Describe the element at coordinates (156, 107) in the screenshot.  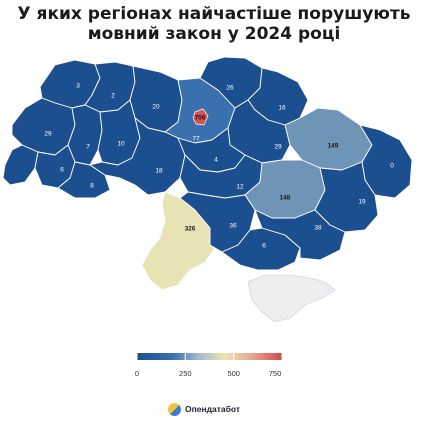
I see `region-value-label: 20` at that location.